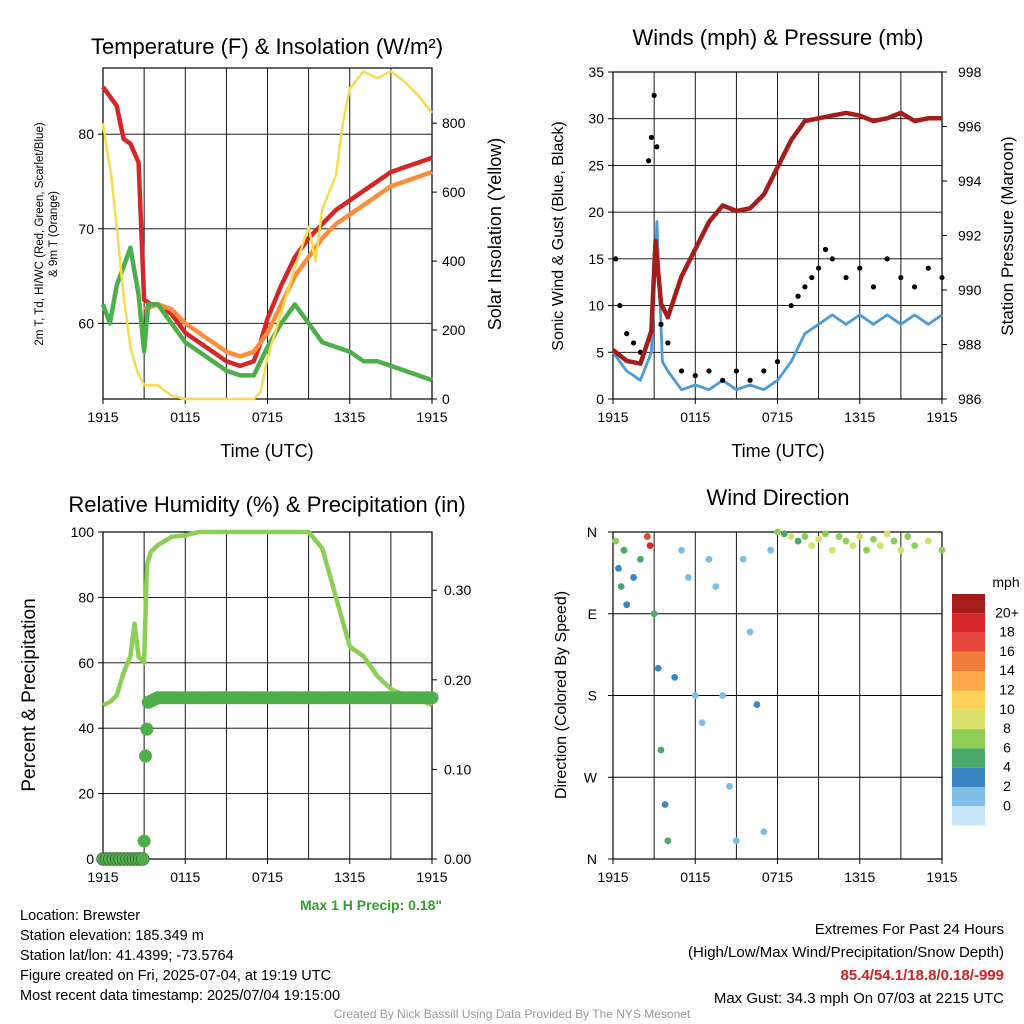 This screenshot has width=1024, height=1024. I want to click on dir-y-tick-label: E, so click(592, 614).